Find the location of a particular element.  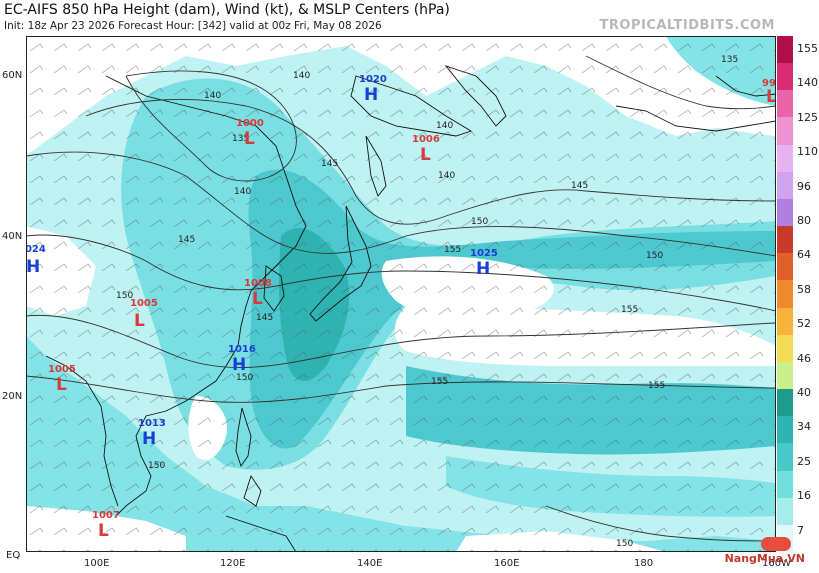

colorbar-tick-label: 155 is located at coordinates (807, 48).